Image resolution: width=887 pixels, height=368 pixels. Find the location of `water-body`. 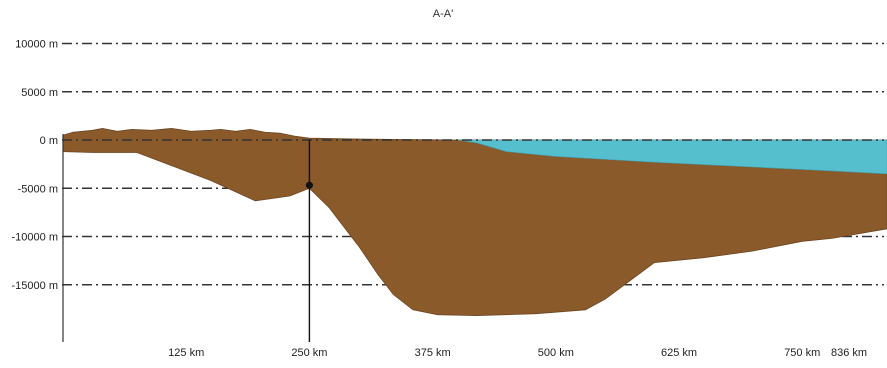

water-body is located at coordinates (672, 157).